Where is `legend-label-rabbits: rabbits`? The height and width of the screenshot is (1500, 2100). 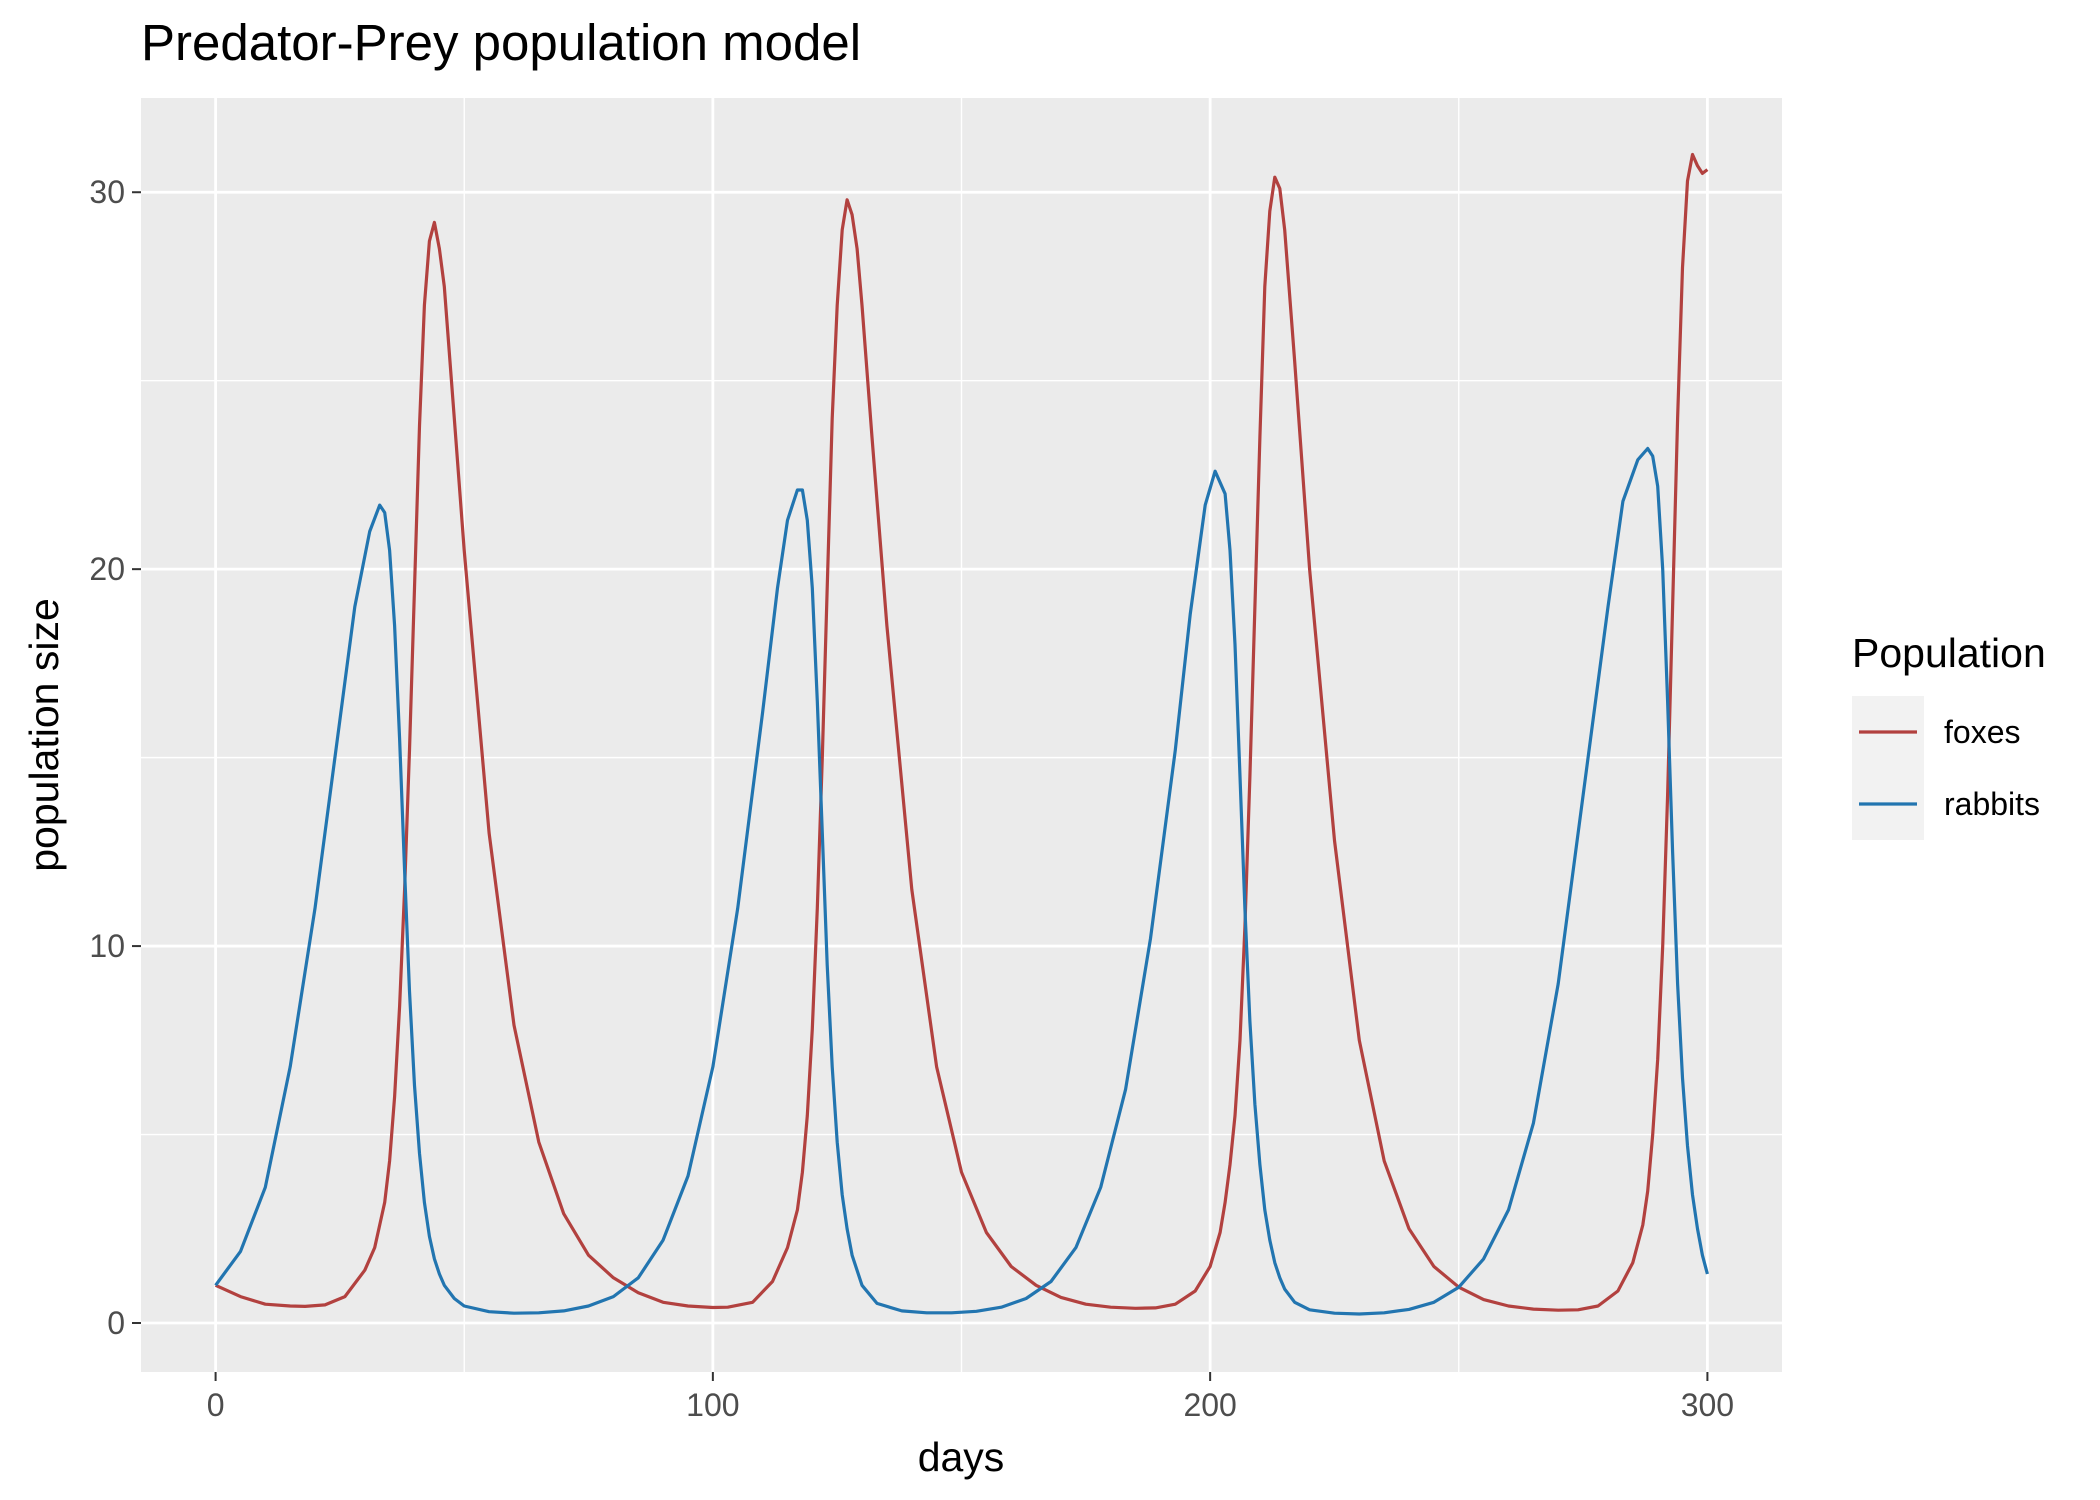 legend-label-rabbits: rabbits is located at coordinates (1992, 804).